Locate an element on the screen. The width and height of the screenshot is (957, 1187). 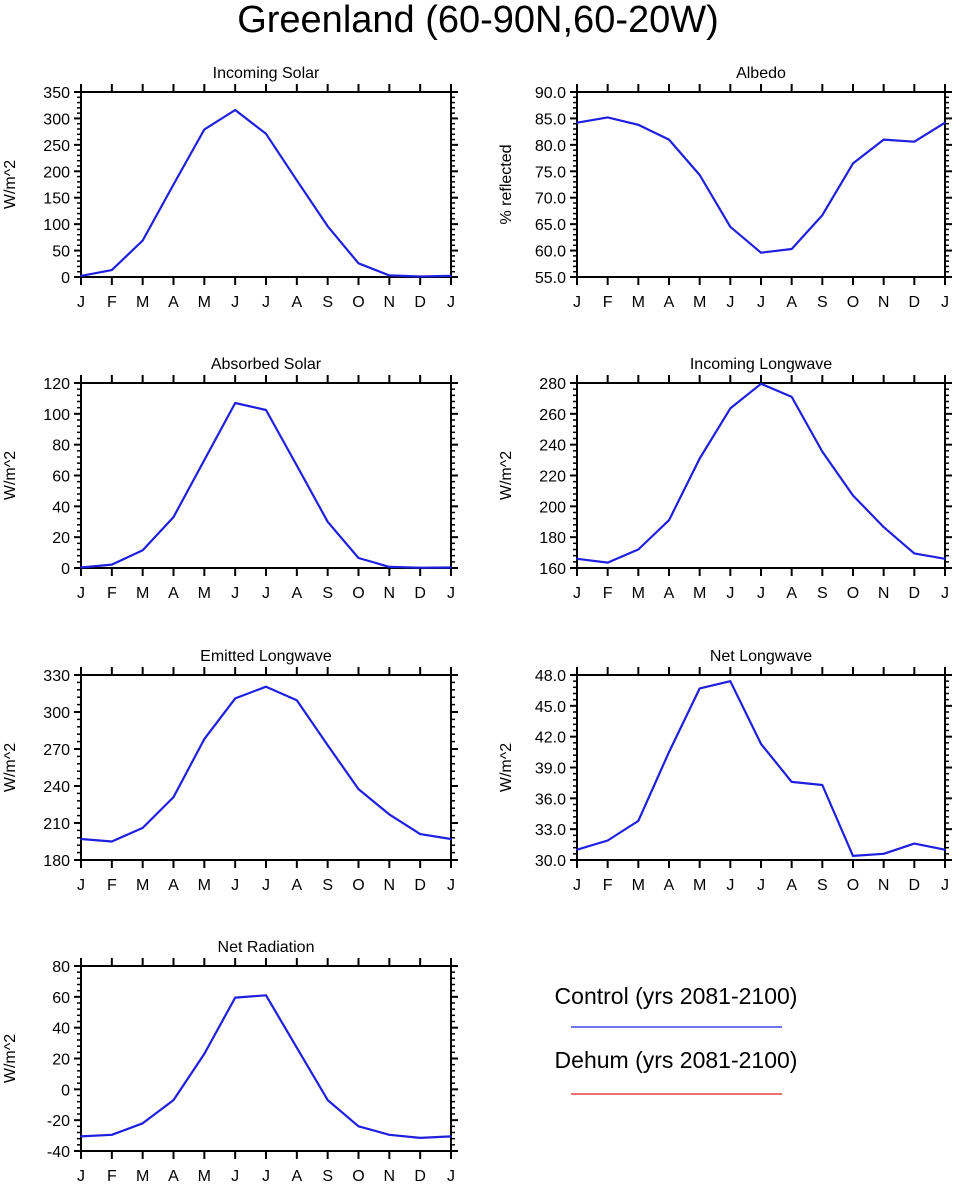
y-tick-label: 20 is located at coordinates (61, 1060).